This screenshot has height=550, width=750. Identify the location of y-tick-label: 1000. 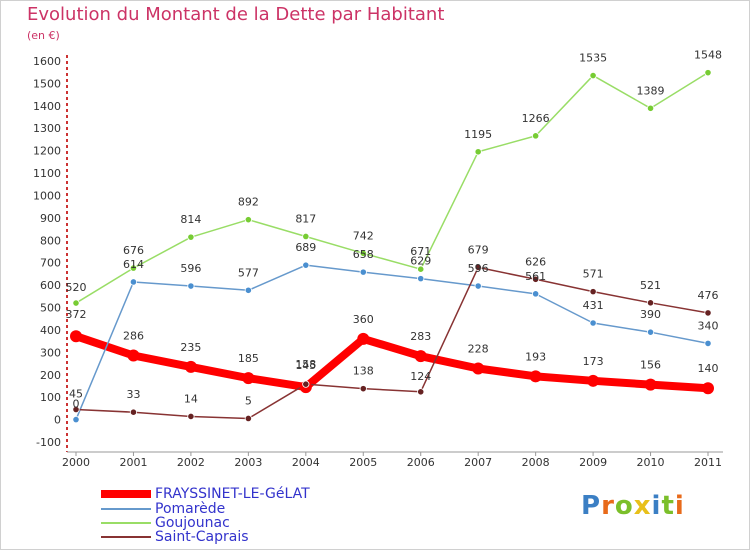
(47, 195).